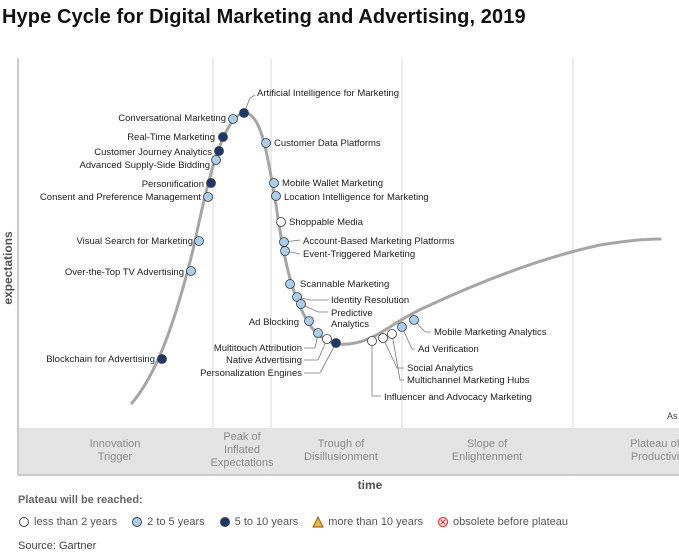  I want to click on point-event-triggered-marketing, so click(285, 251).